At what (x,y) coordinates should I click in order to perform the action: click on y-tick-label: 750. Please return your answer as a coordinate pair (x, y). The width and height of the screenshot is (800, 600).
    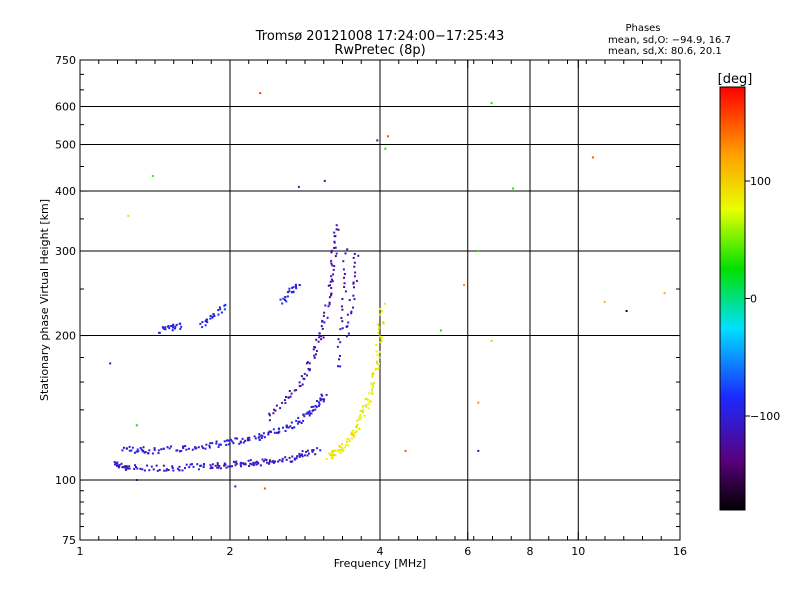
    Looking at the image, I should click on (65, 60).